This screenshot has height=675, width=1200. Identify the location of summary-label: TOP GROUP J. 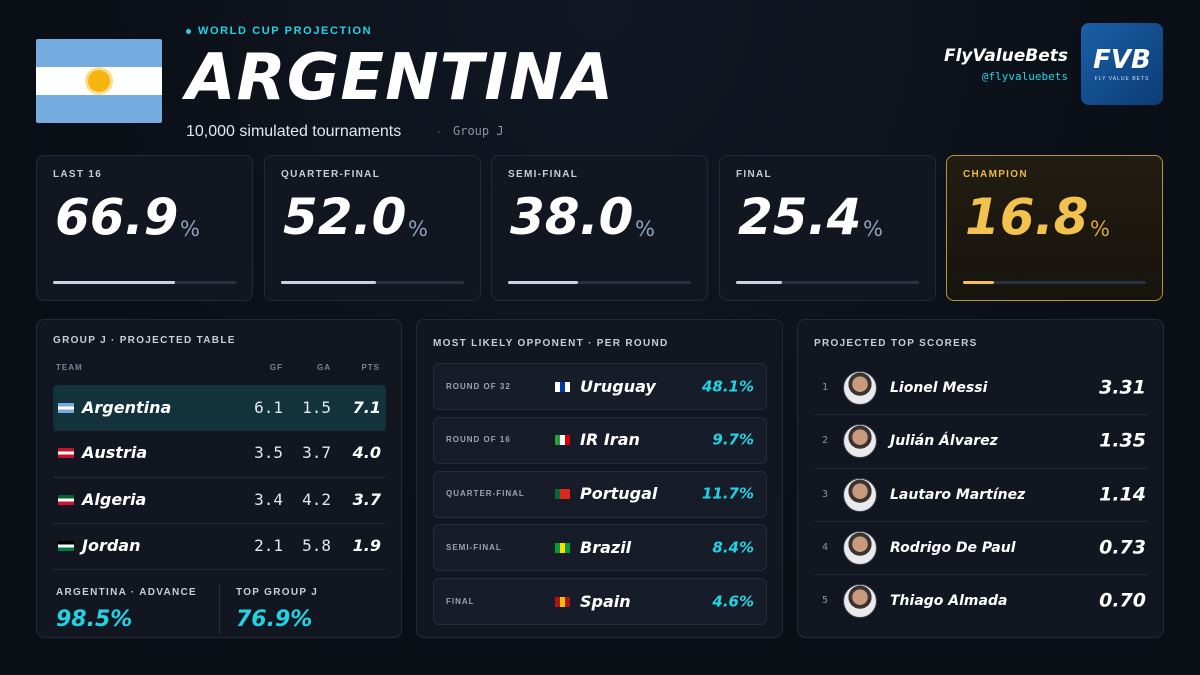
(277, 592).